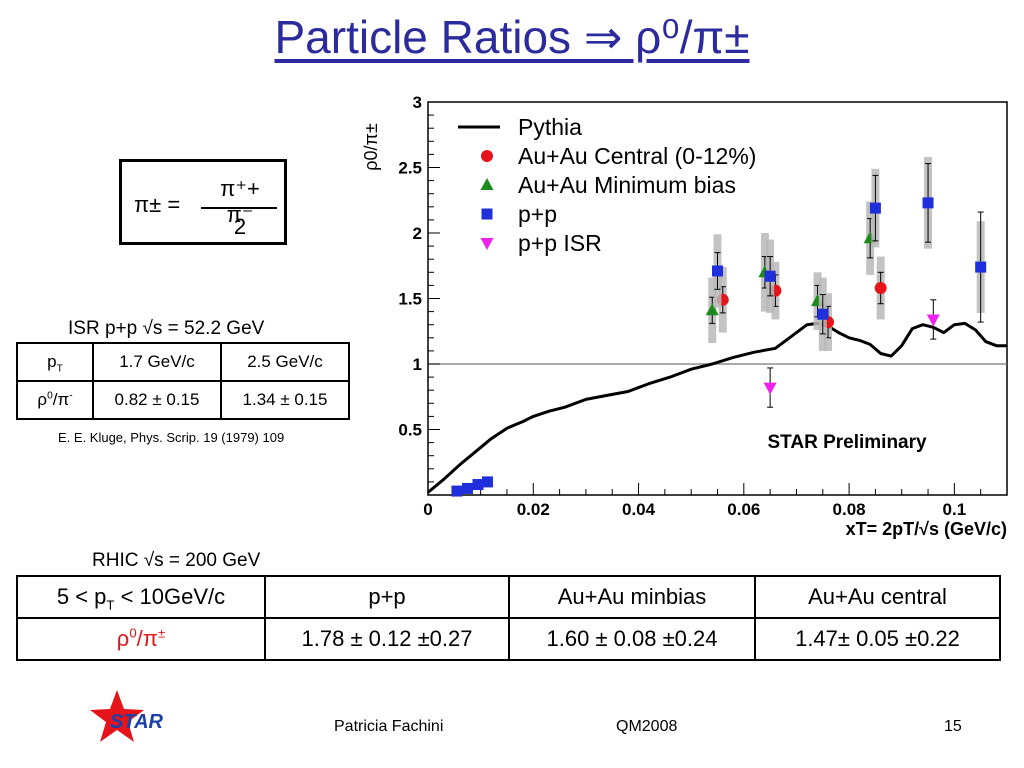  I want to click on legend-p-p-marker, so click(487, 214).